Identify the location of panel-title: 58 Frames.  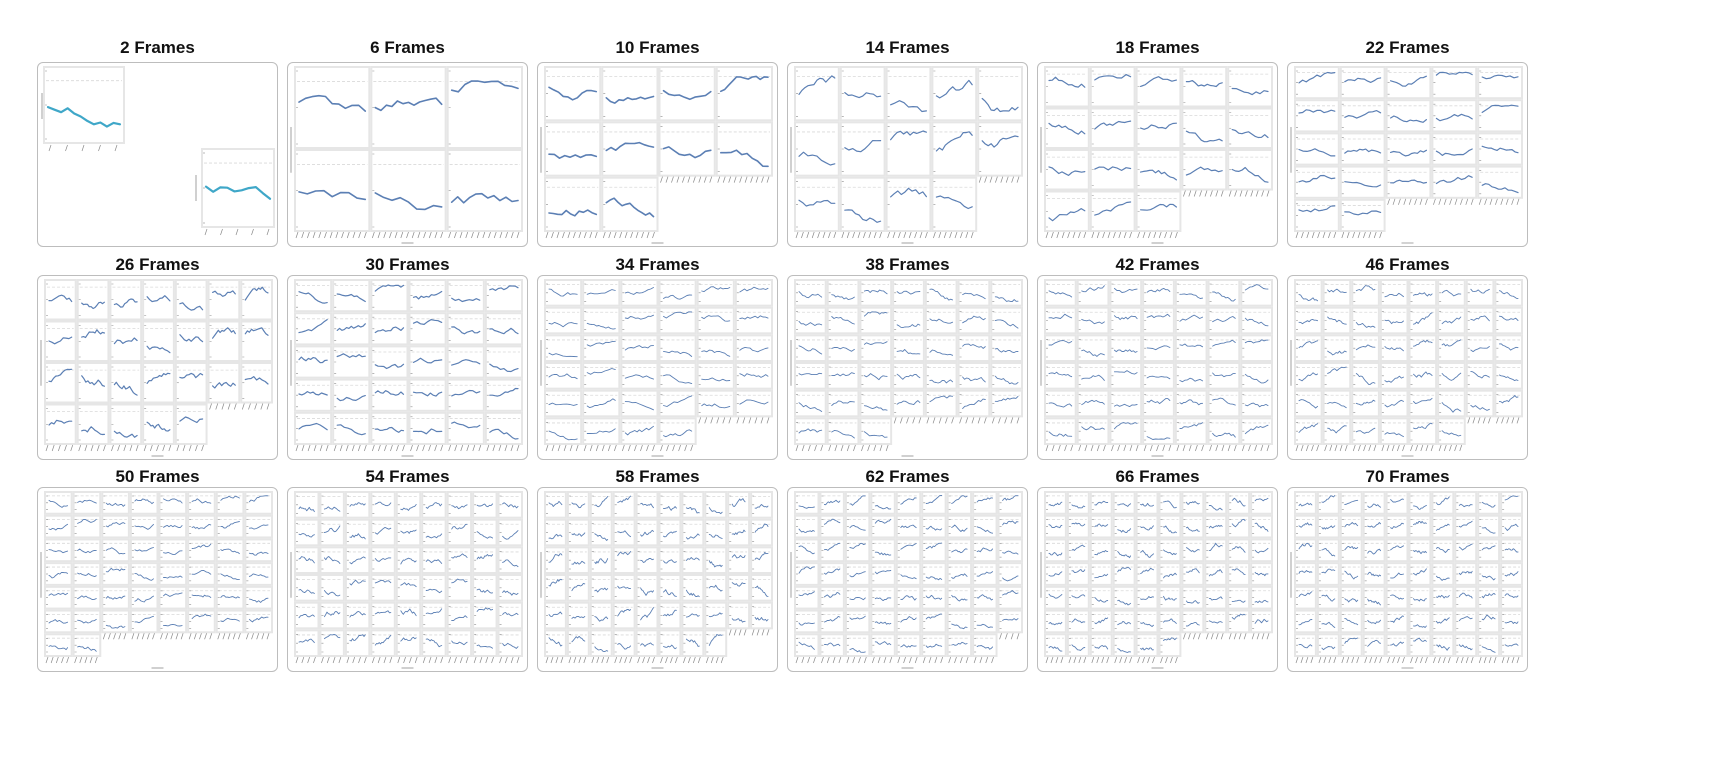
(657, 476).